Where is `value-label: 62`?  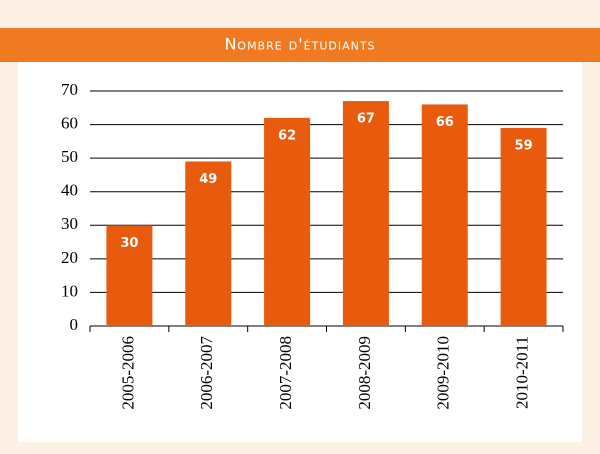 value-label: 62 is located at coordinates (287, 135).